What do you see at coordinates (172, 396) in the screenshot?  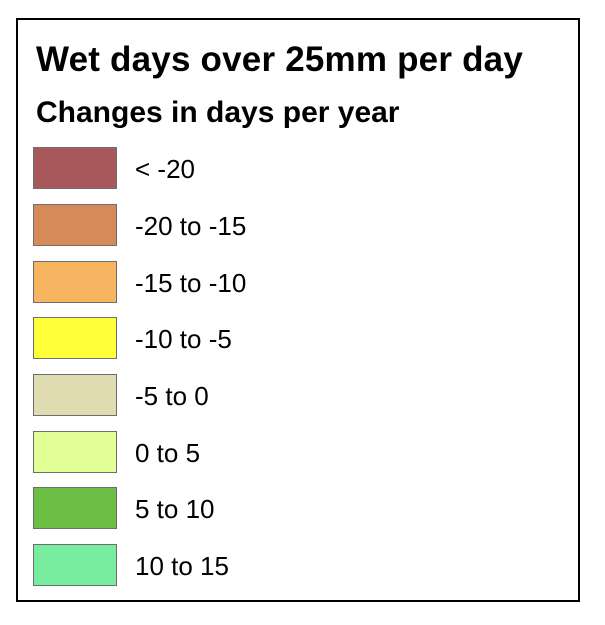 I see `legend-item-label: -5 to 0` at bounding box center [172, 396].